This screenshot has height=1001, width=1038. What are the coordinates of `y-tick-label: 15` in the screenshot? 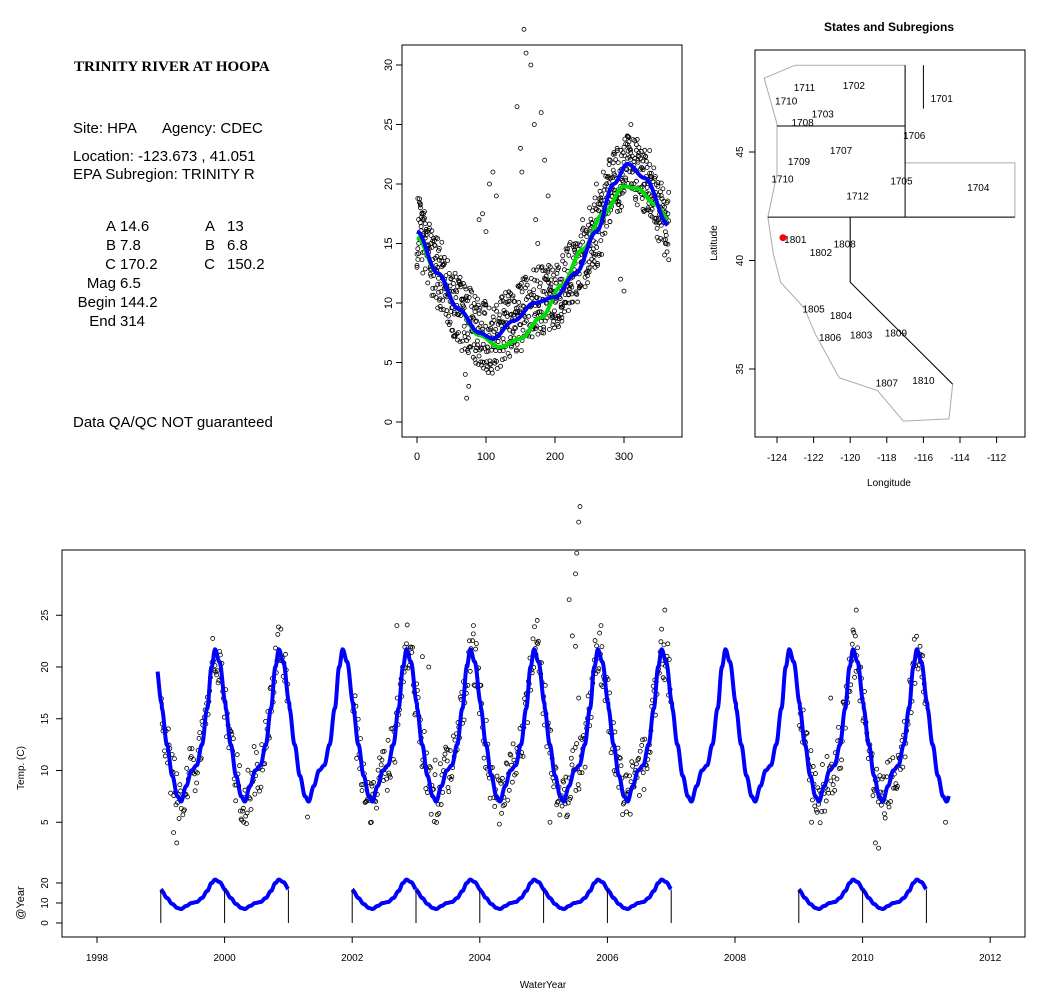 It's located at (389, 243).